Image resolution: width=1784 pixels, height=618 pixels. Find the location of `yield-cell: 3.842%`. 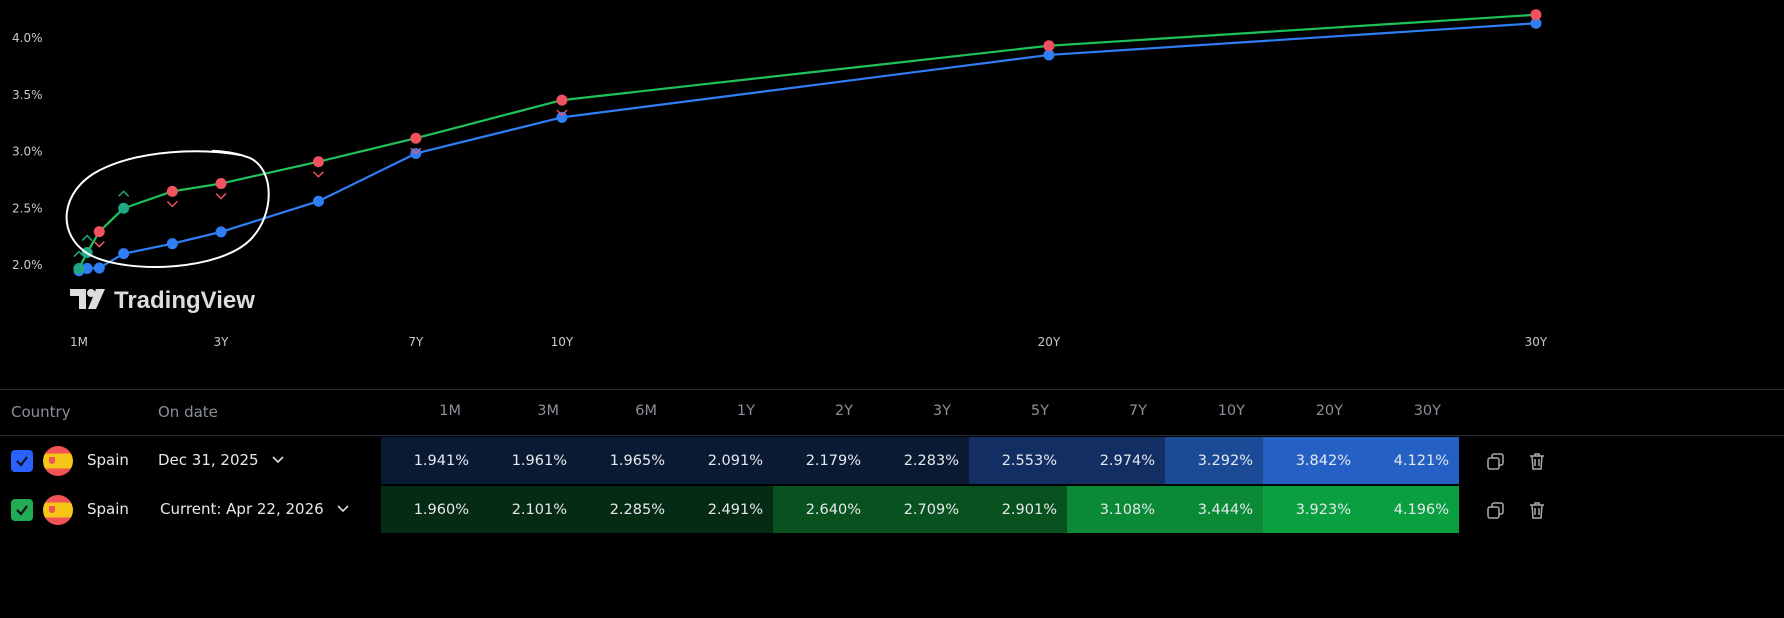

yield-cell: 3.842% is located at coordinates (1312, 460).